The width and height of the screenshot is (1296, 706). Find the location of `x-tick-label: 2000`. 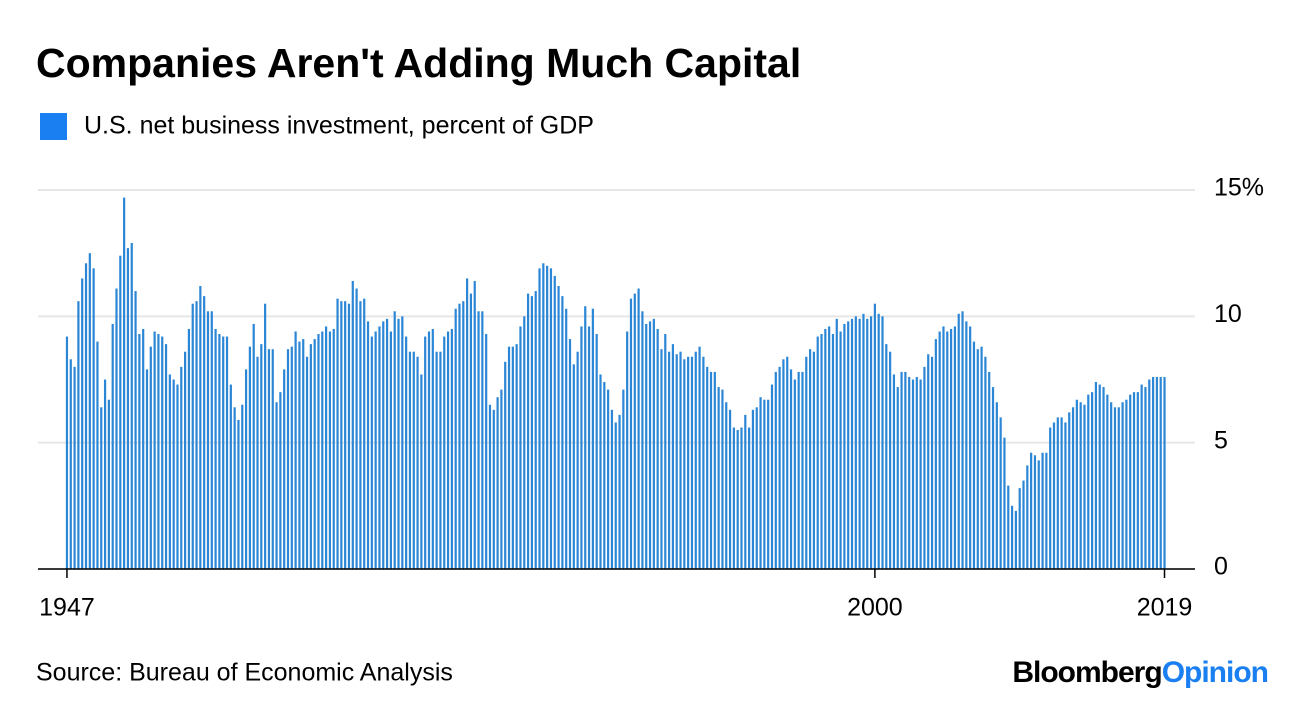

x-tick-label: 2000 is located at coordinates (875, 608).